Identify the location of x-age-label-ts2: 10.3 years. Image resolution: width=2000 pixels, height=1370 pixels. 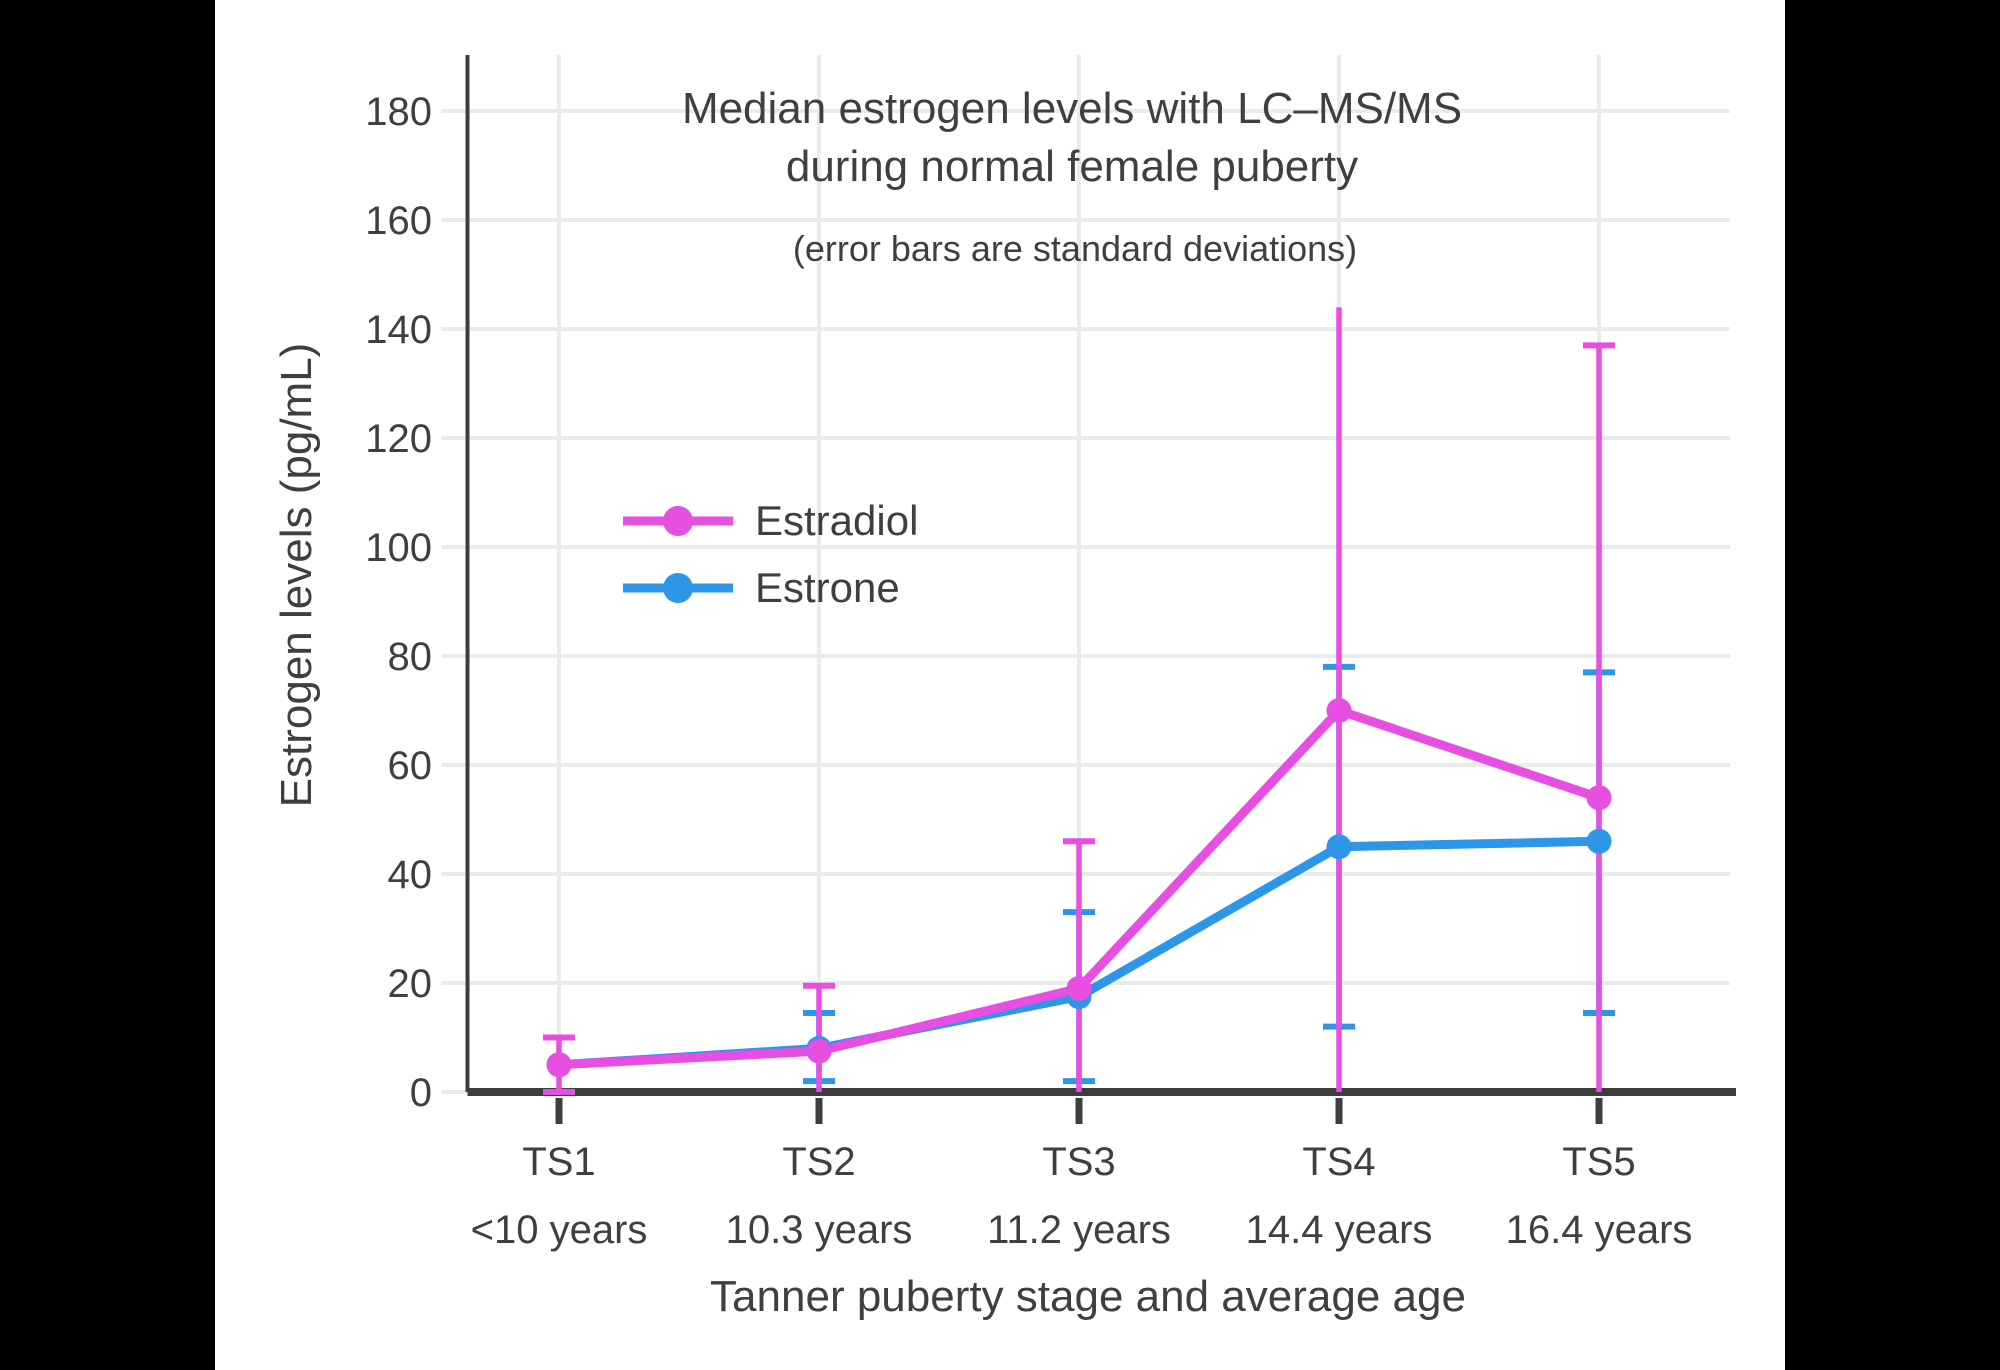
(819, 1230).